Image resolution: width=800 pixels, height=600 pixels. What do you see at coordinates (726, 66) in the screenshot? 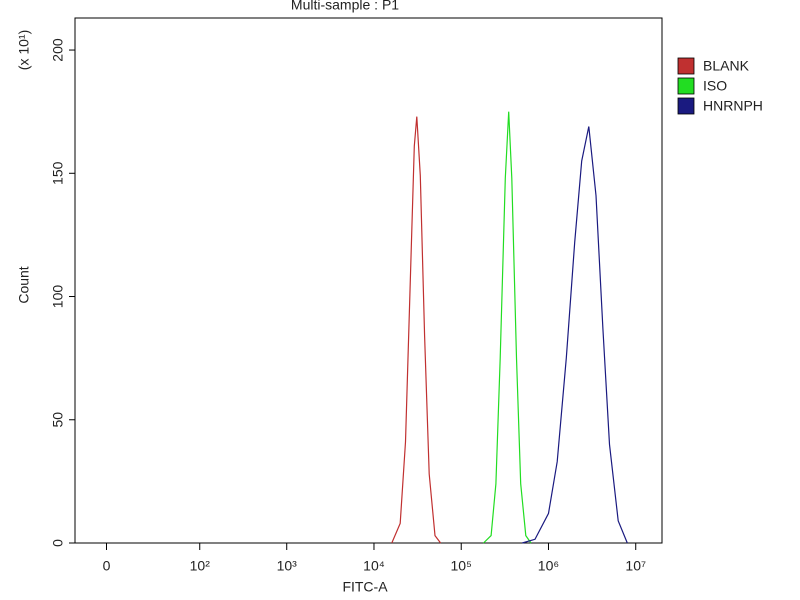
I see `legend-label: BLANK` at bounding box center [726, 66].